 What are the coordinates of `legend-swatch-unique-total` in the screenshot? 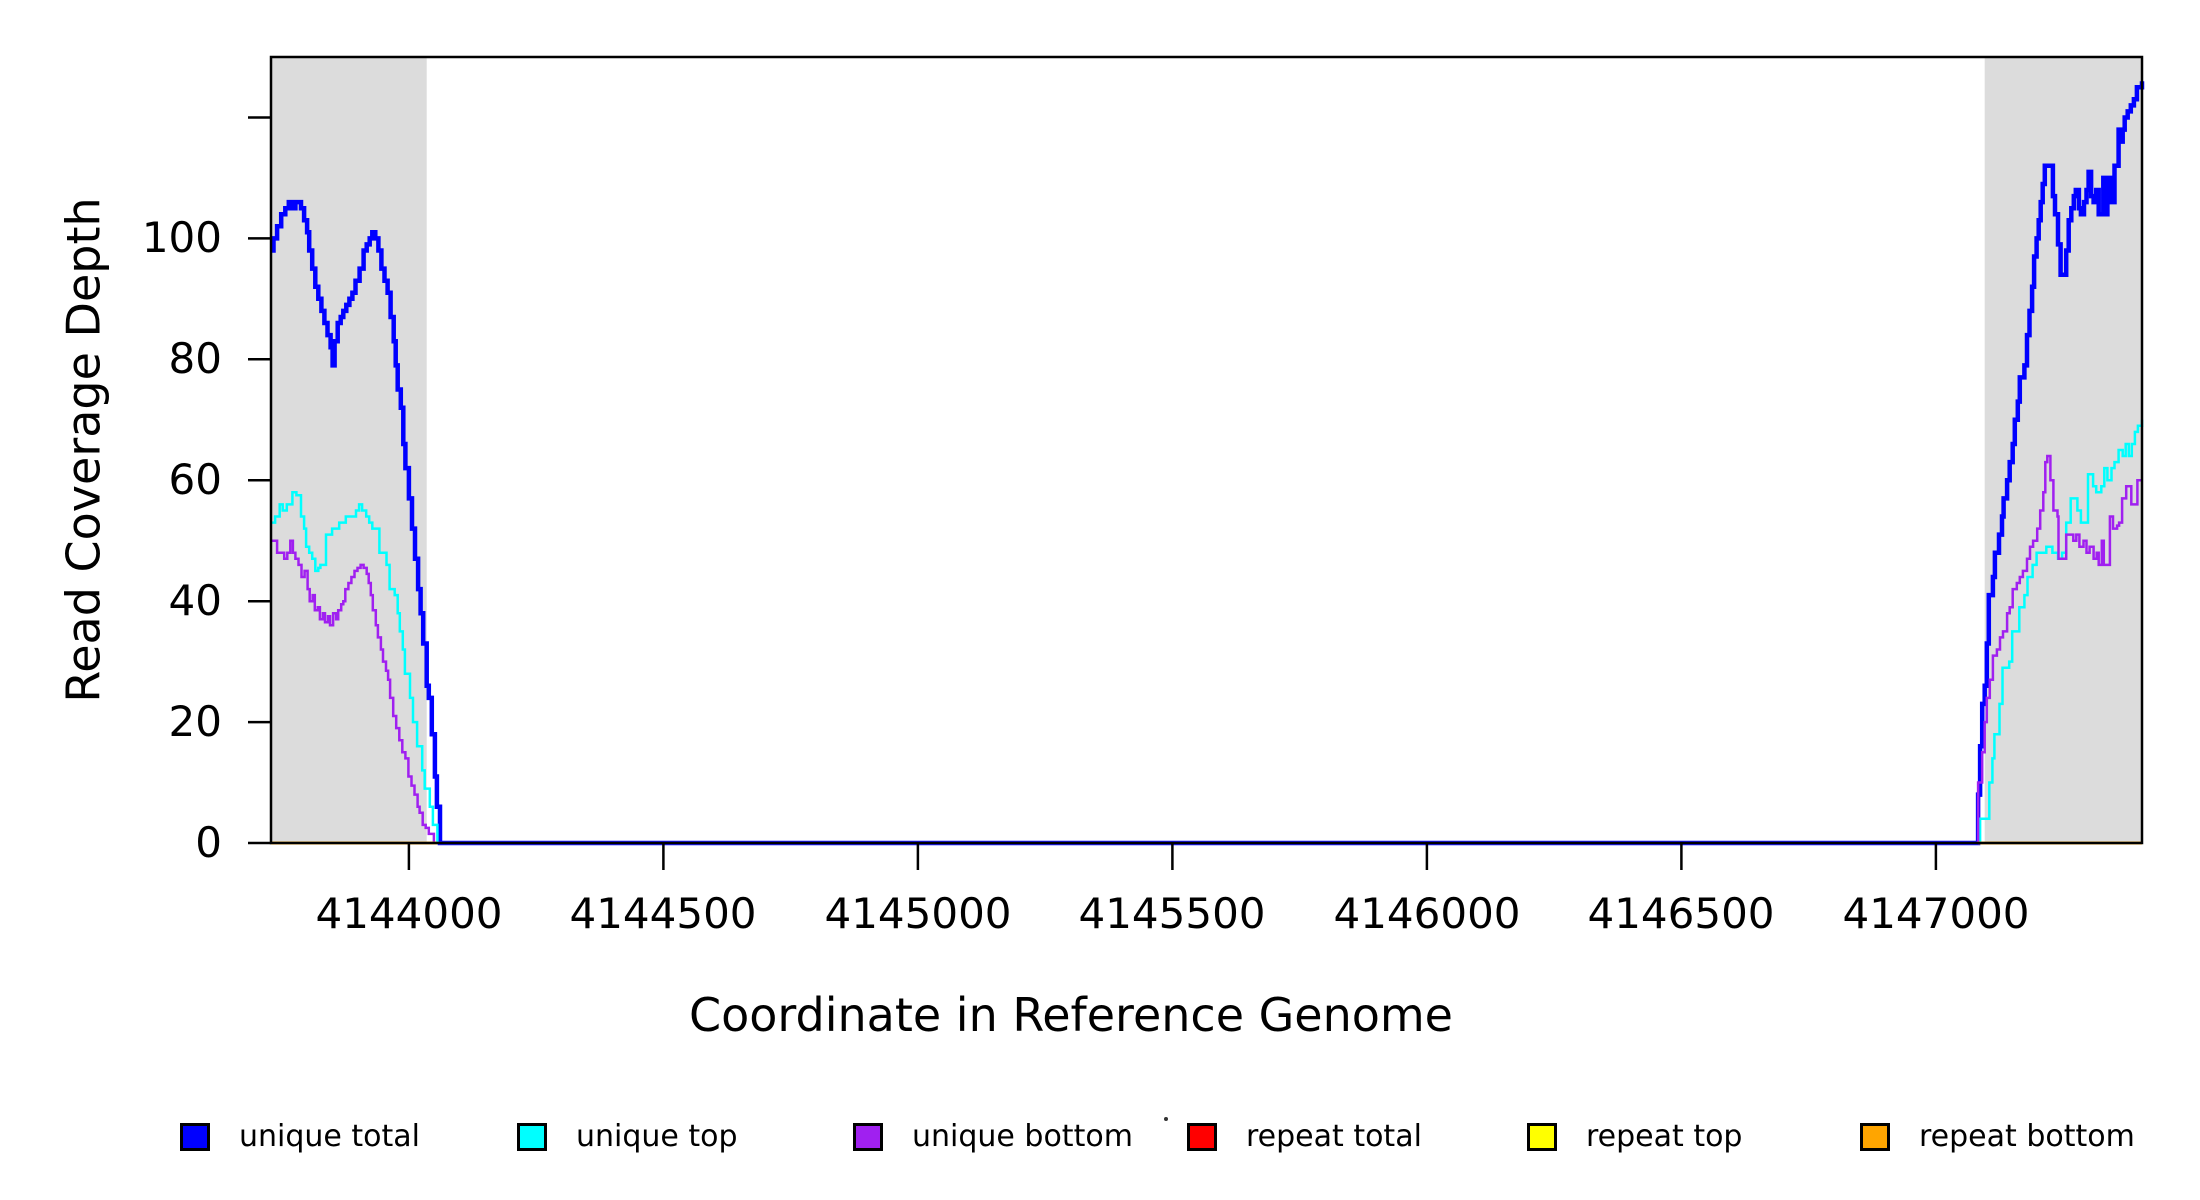 It's located at (195, 1137).